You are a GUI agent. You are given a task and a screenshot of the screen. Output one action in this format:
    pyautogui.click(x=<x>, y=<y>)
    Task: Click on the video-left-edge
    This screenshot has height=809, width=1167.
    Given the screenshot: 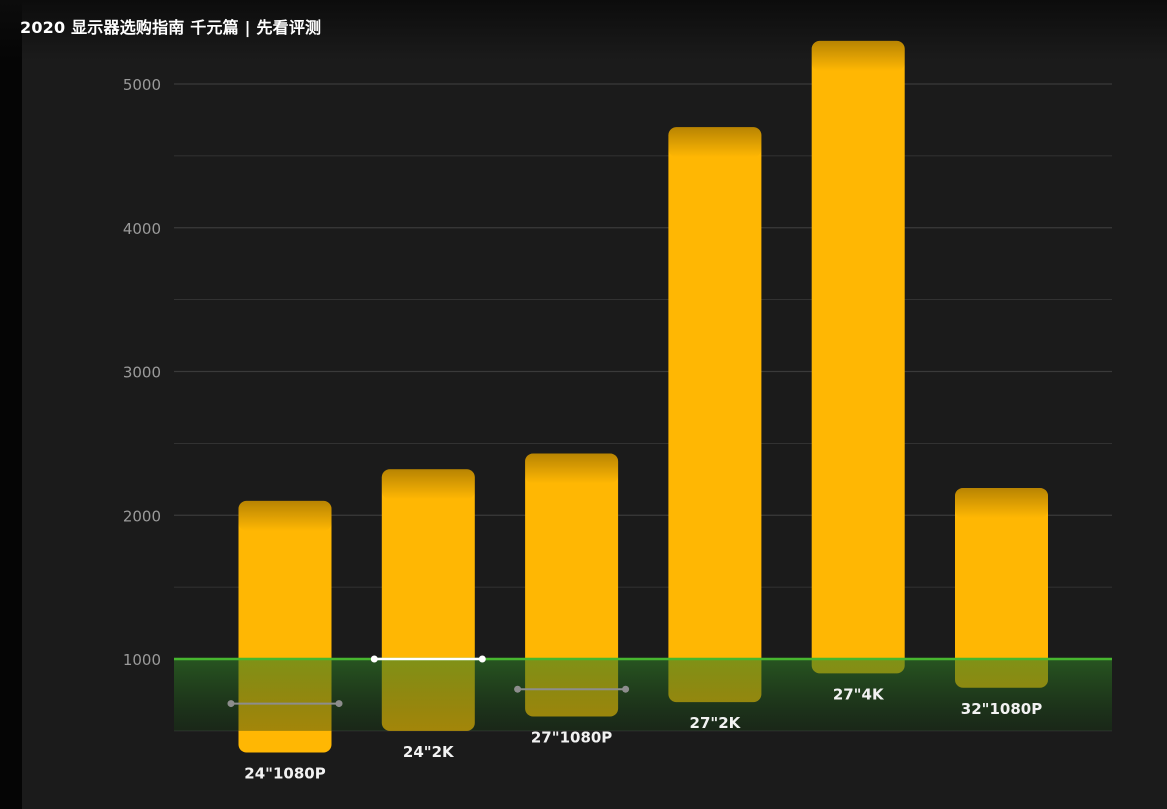 What is the action you would take?
    pyautogui.click(x=11, y=404)
    